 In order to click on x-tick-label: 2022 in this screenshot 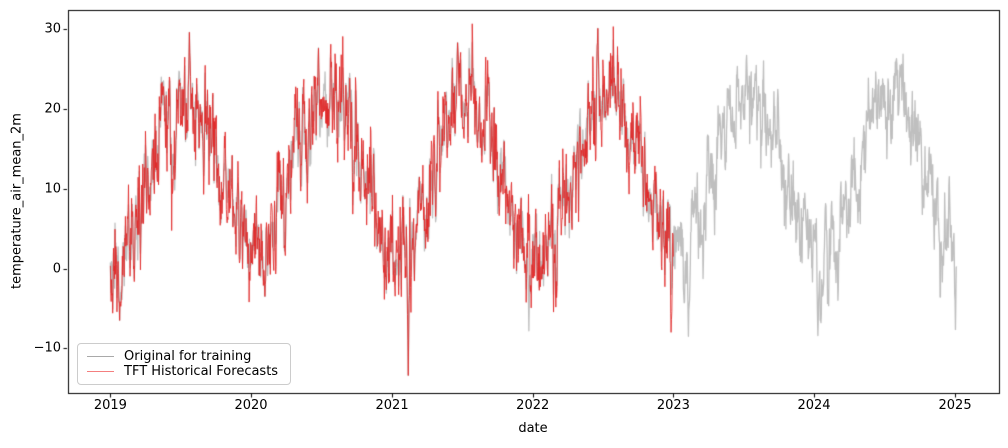, I will do `click(533, 405)`.